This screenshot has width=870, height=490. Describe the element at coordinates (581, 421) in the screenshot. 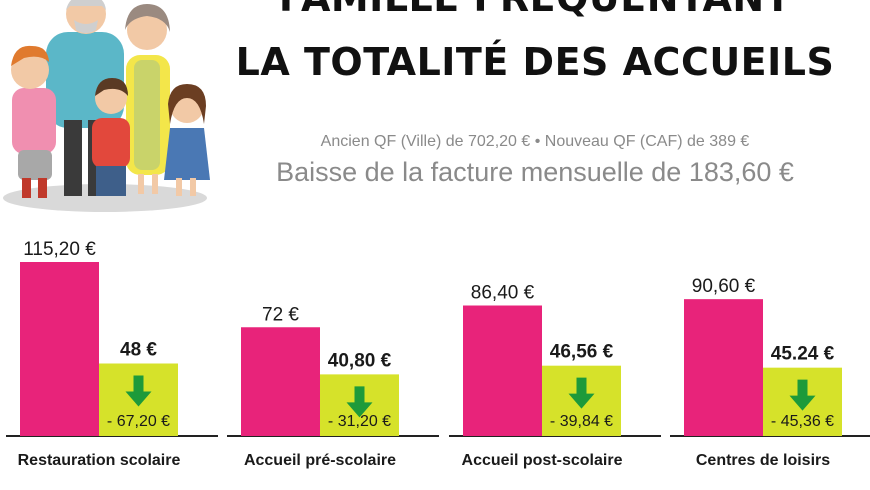

I see `difference-label: - 39,84 €` at that location.